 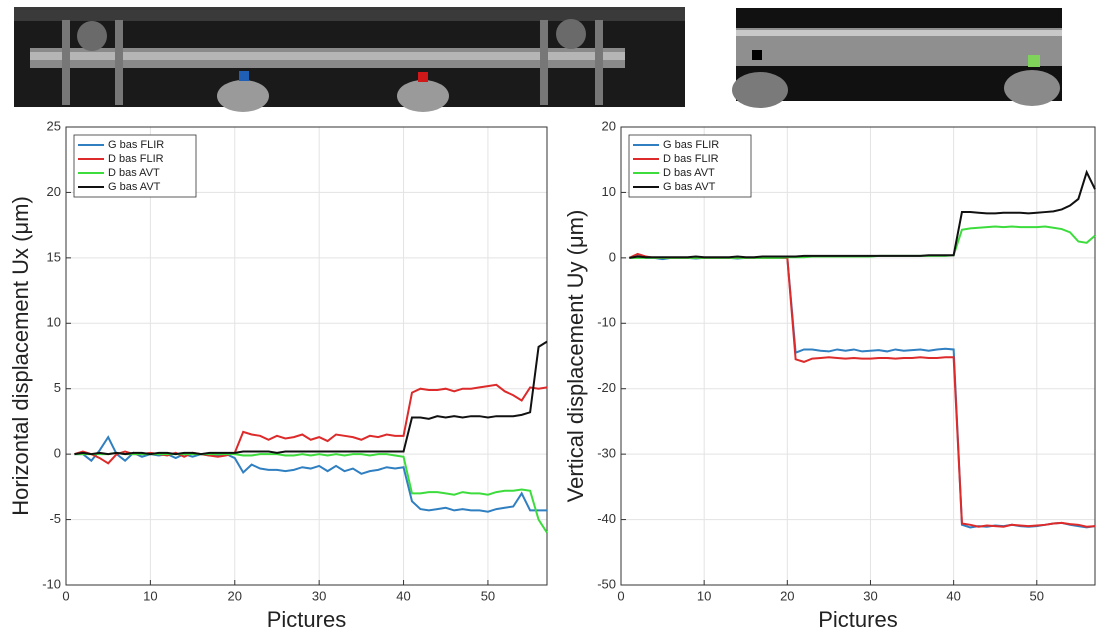 I want to click on y-tick-label: -20, so click(x=606, y=387).